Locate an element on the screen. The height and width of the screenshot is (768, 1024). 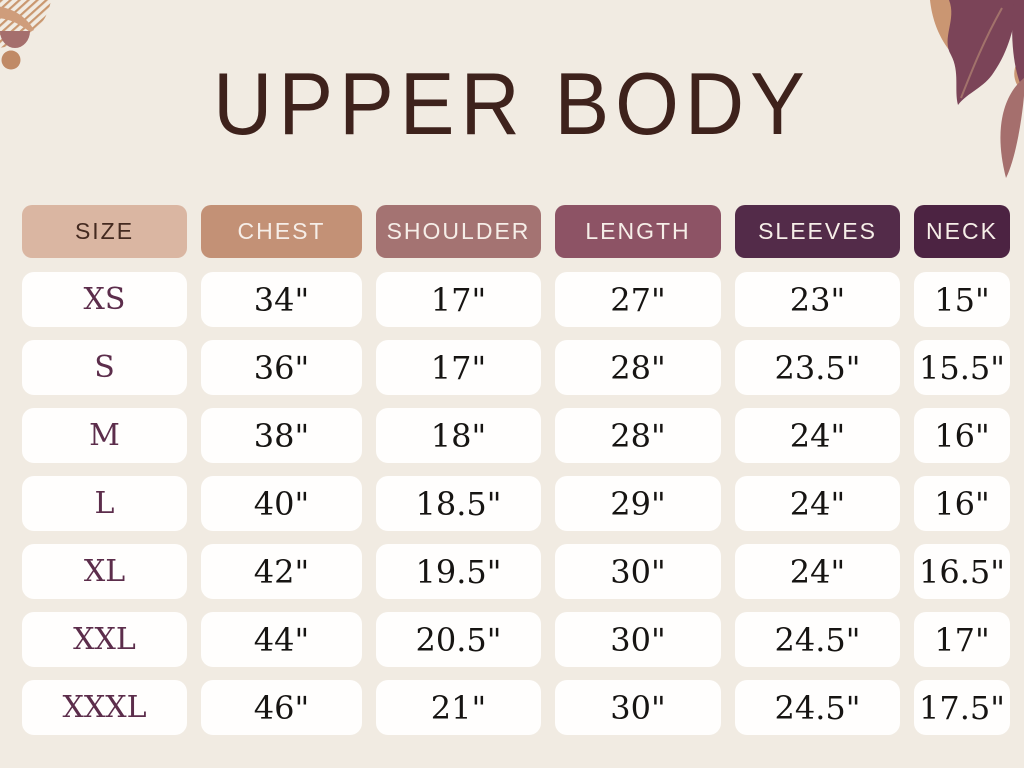
chest-value: 36" is located at coordinates (281, 367).